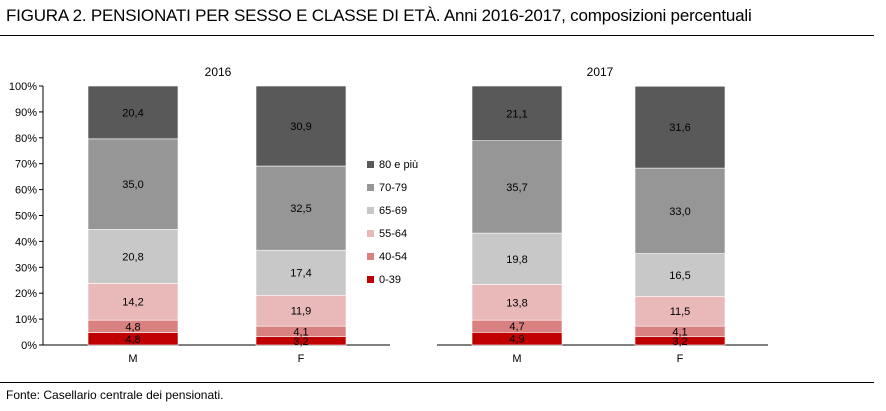  I want to click on y-tick-label: 50%, so click(26, 217).